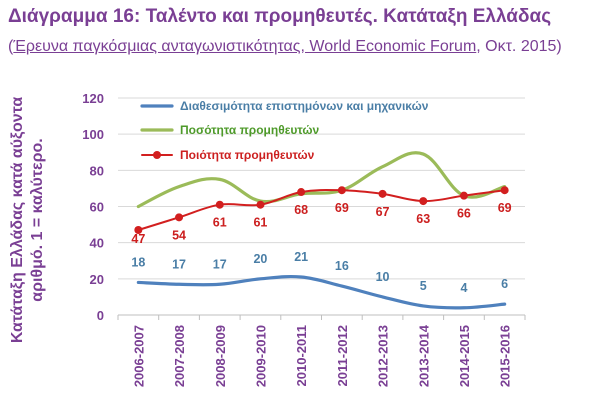 This screenshot has width=603, height=418. What do you see at coordinates (383, 356) in the screenshot?
I see `x-tick-label: 2012-2013` at bounding box center [383, 356].